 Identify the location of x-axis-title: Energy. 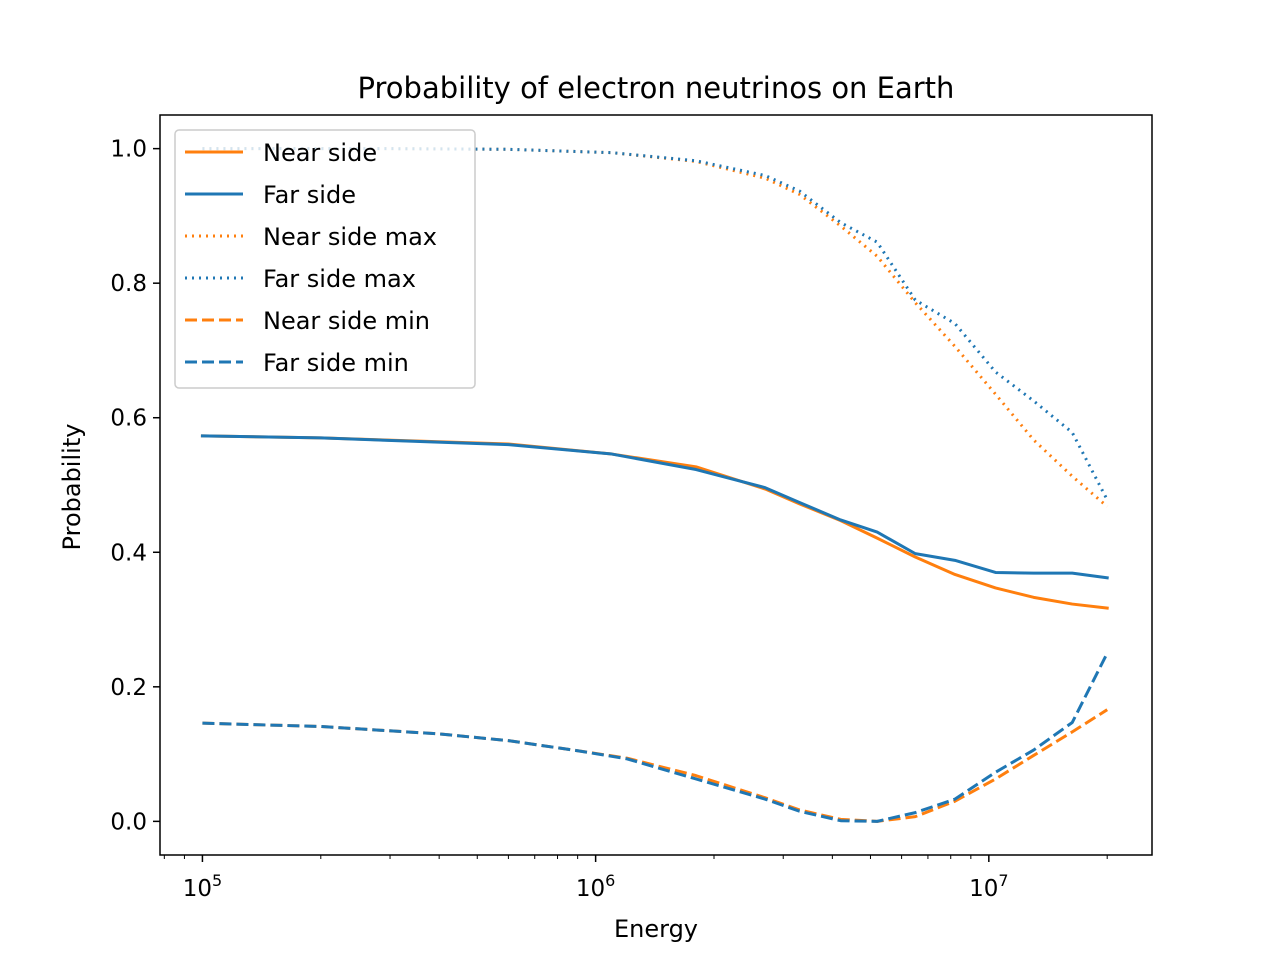
(656, 929).